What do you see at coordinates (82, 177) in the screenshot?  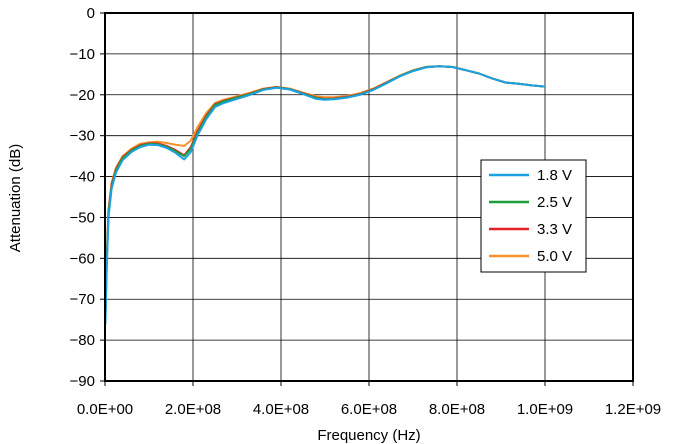 I see `y-tick-label: −40` at bounding box center [82, 177].